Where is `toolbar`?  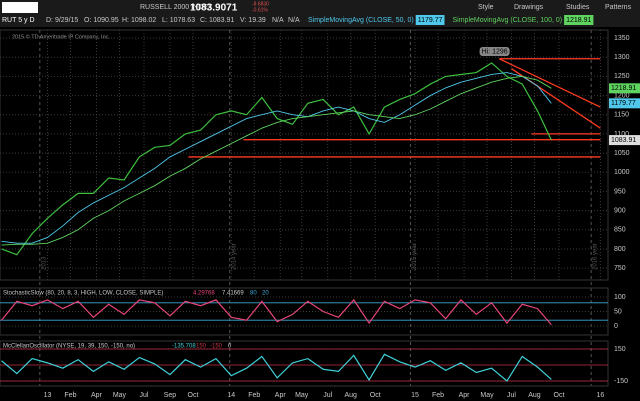 toolbar is located at coordinates (320, 13).